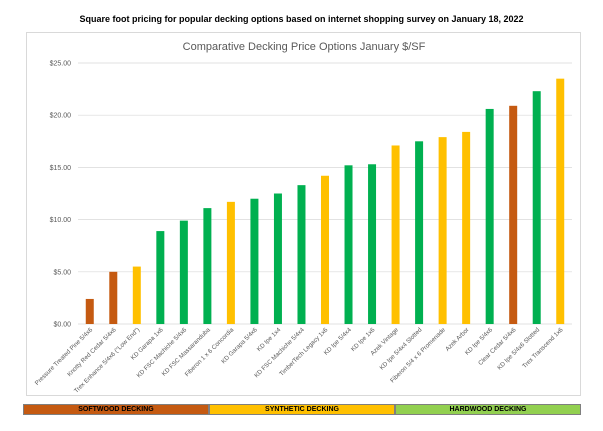  What do you see at coordinates (61, 220) in the screenshot?
I see `y-tick-label: $10.00` at bounding box center [61, 220].